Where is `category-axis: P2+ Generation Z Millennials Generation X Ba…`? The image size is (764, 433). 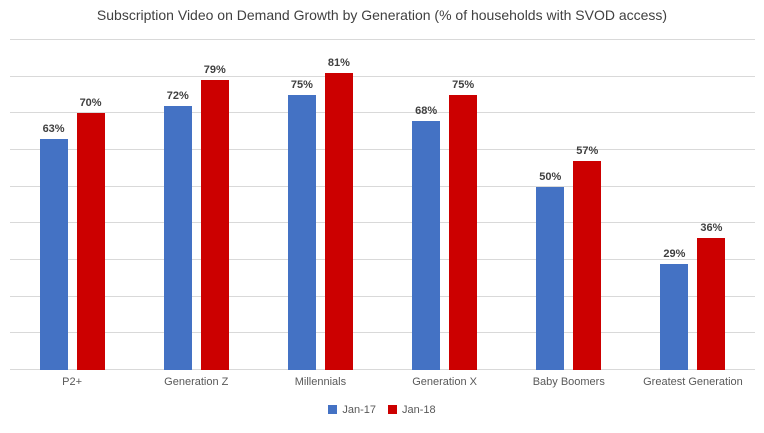
category-axis: P2+ Generation Z Millennials Generation X Ba… is located at coordinates (382, 382).